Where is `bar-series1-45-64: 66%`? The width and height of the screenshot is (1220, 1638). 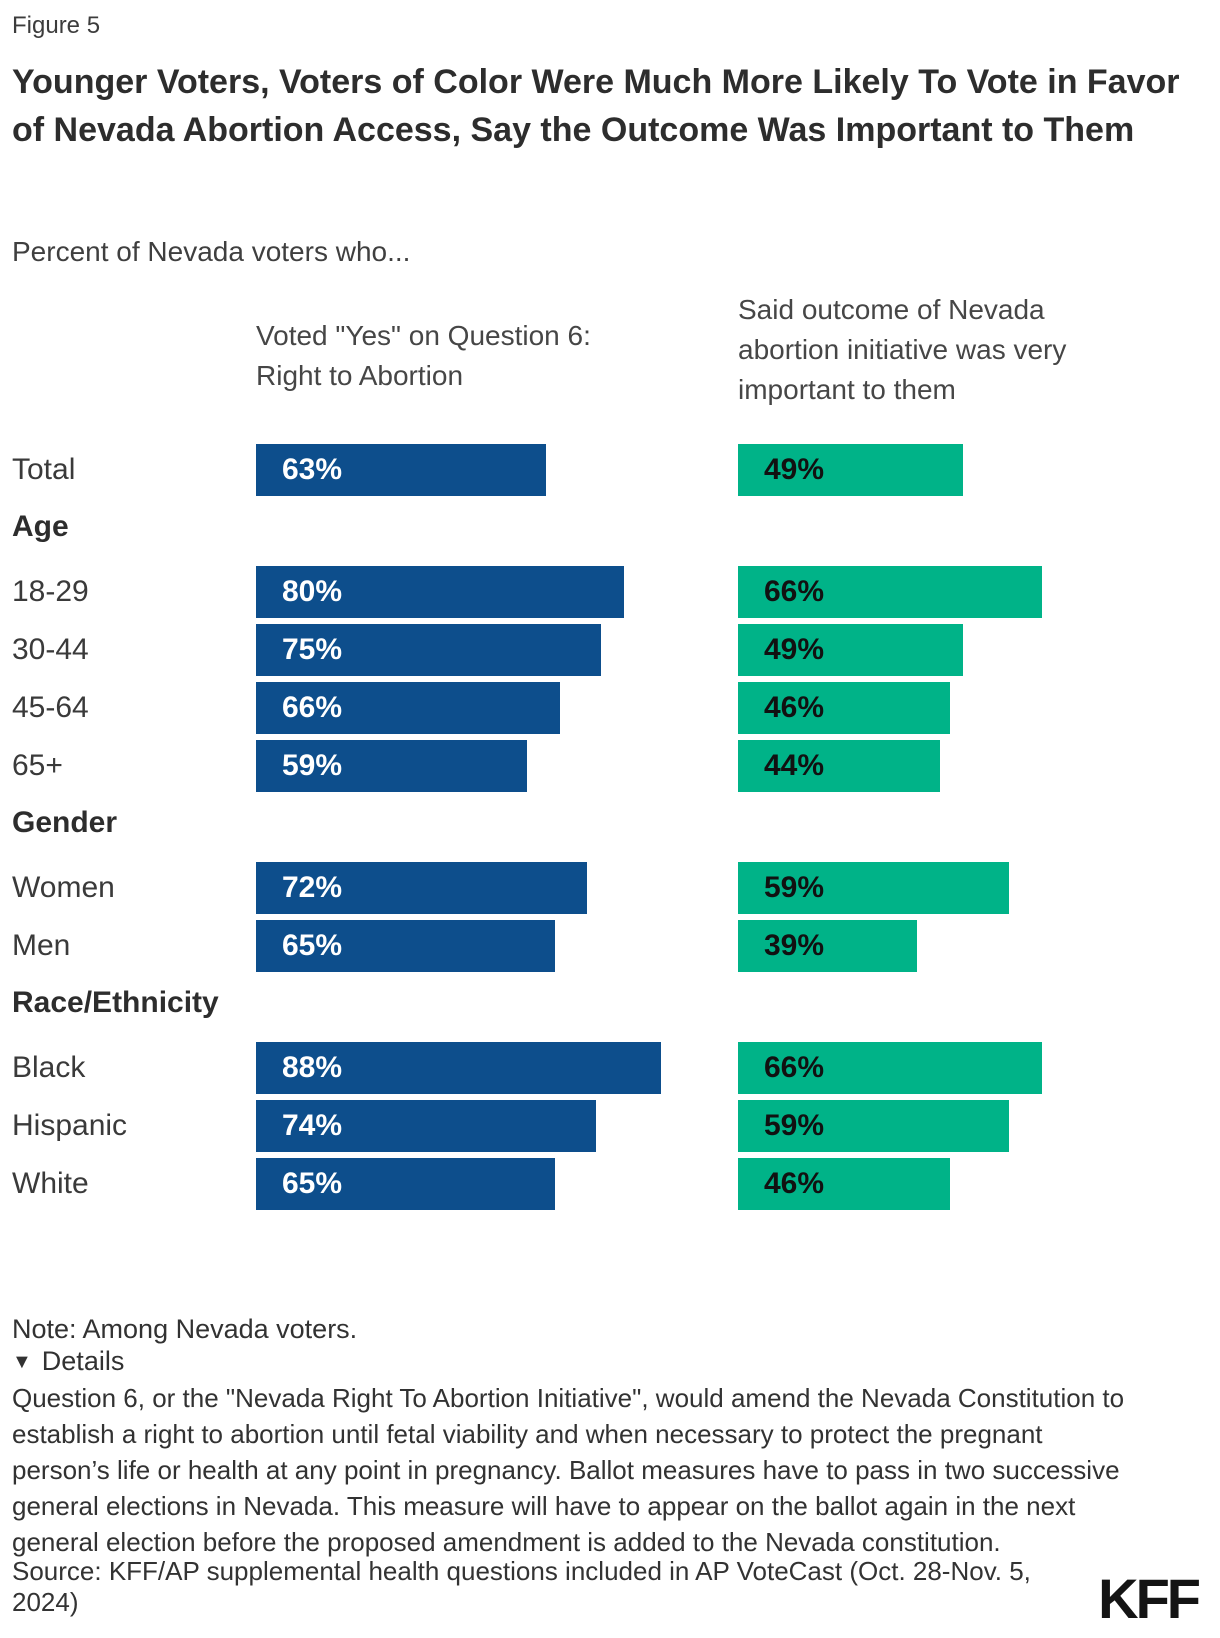
bar-series1-45-64: 66% is located at coordinates (408, 708).